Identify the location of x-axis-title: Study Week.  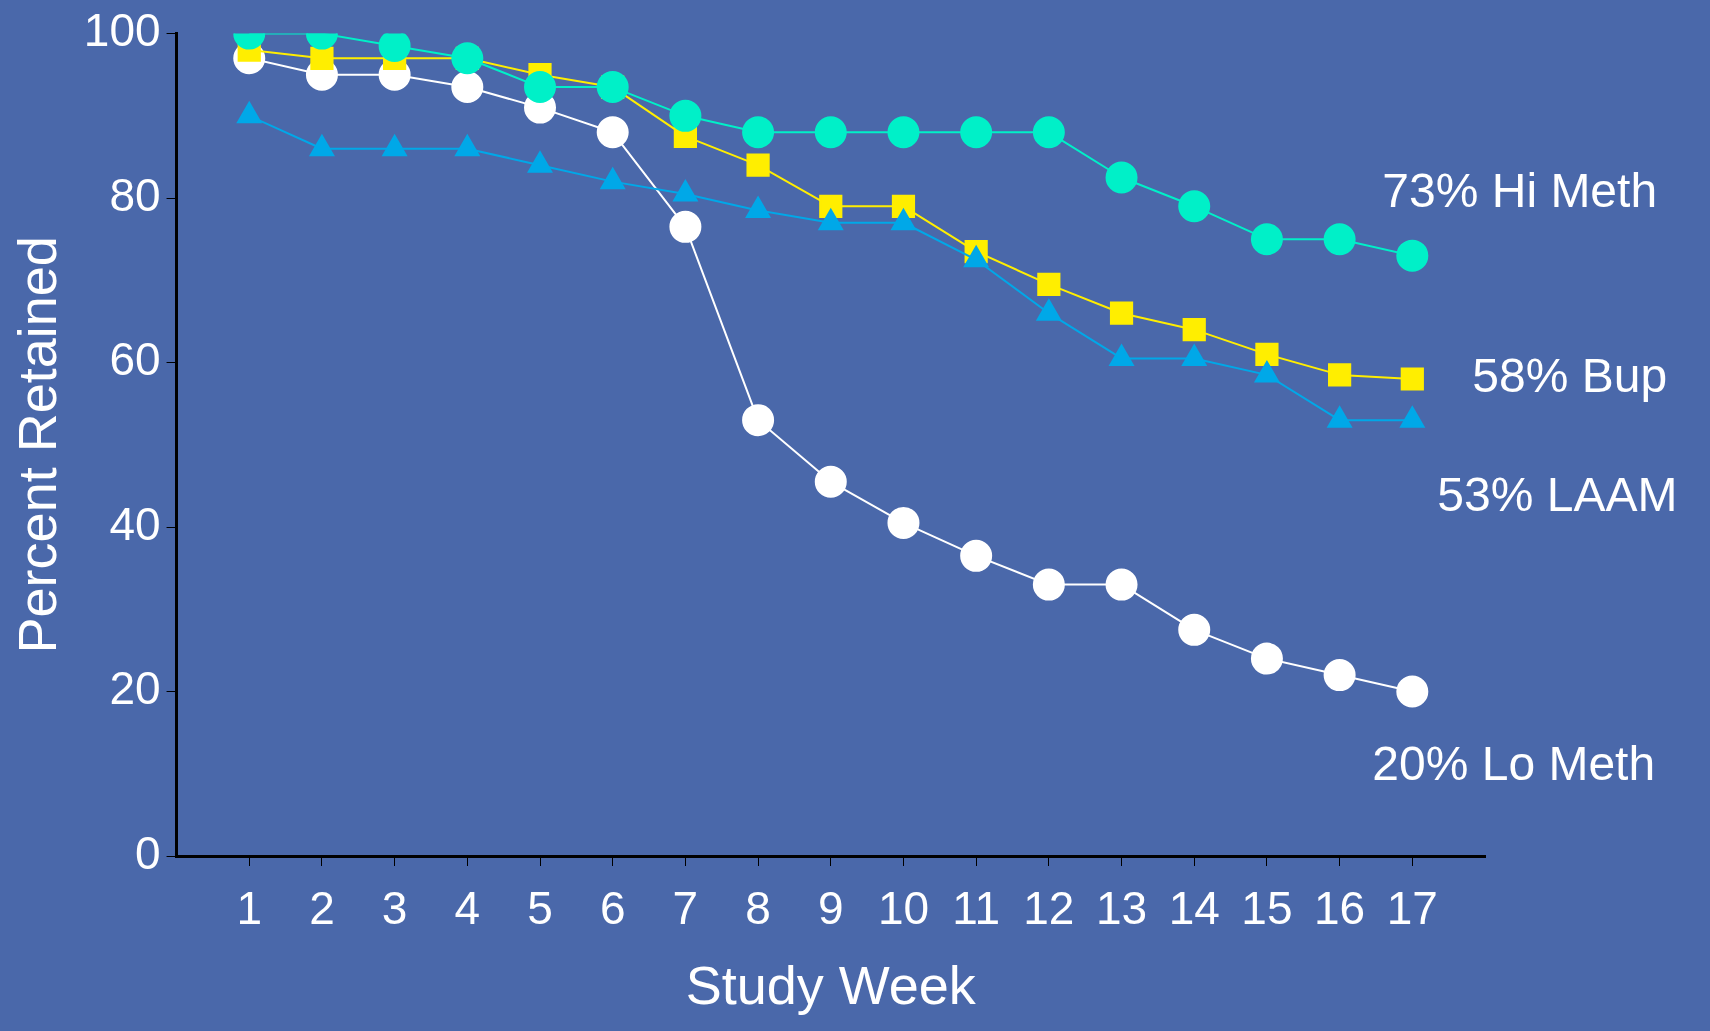
(831, 985).